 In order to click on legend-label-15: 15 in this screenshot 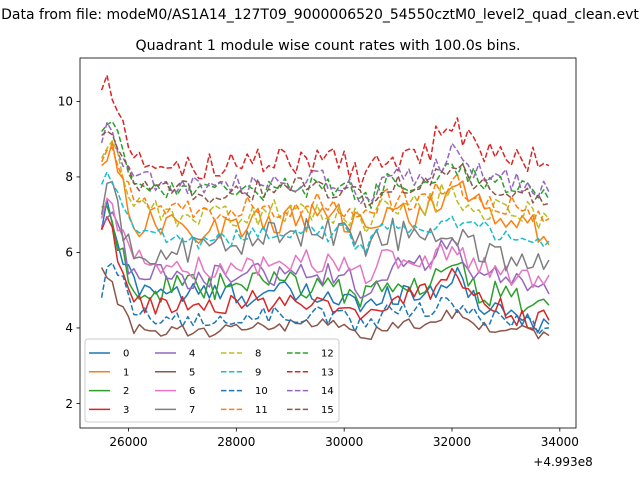, I will do `click(327, 410)`.